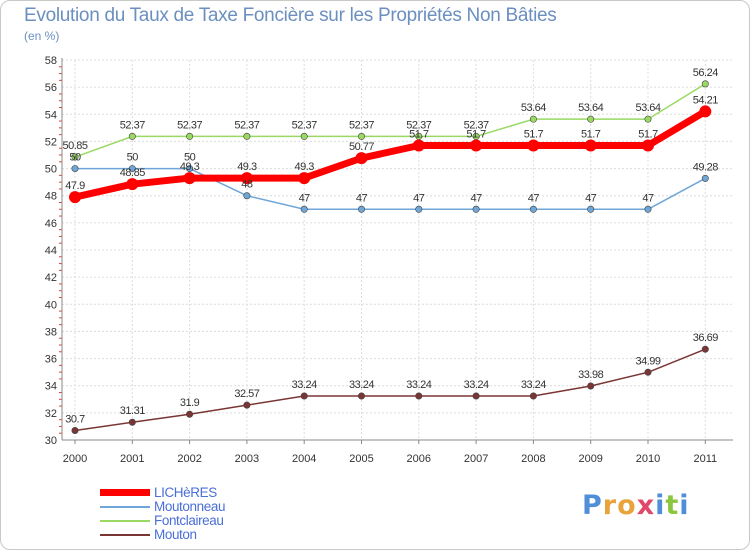 The image size is (750, 550). What do you see at coordinates (51, 251) in the screenshot?
I see `y-tick-label: 44` at bounding box center [51, 251].